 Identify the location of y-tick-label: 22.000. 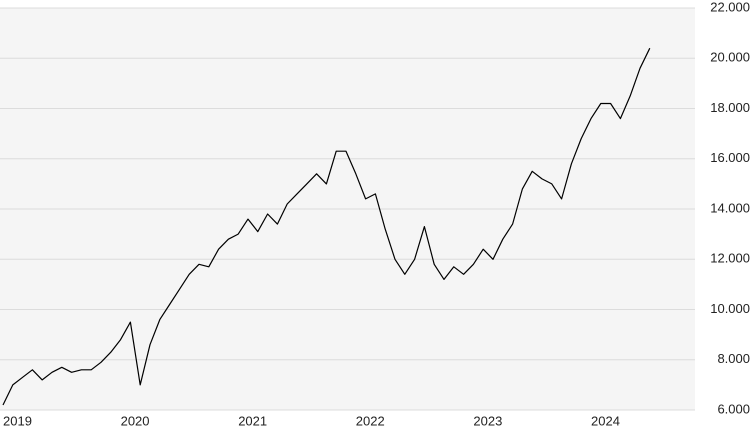
(730, 7).